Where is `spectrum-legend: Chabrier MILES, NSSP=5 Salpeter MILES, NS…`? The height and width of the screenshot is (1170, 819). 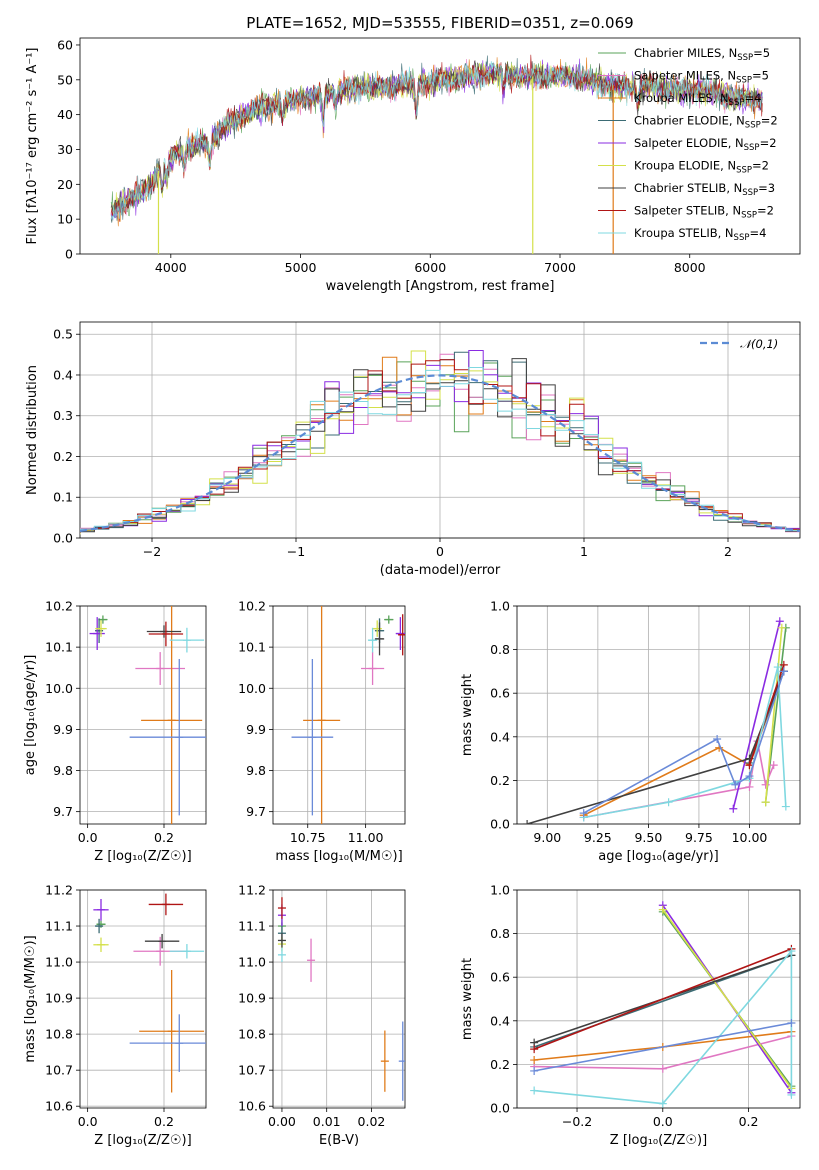 spectrum-legend: Chabrier MILES, NSSP=5 Salpeter MILES, NS… is located at coordinates (688, 144).